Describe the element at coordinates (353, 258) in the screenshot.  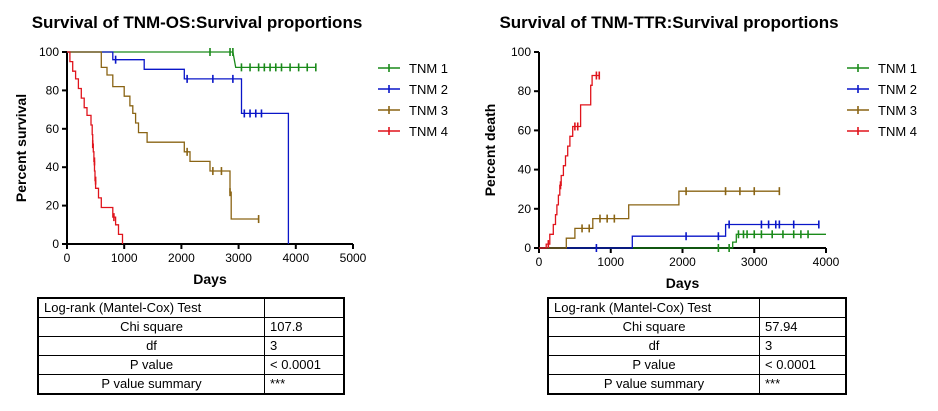
I see `x-tick-label: 5000` at that location.